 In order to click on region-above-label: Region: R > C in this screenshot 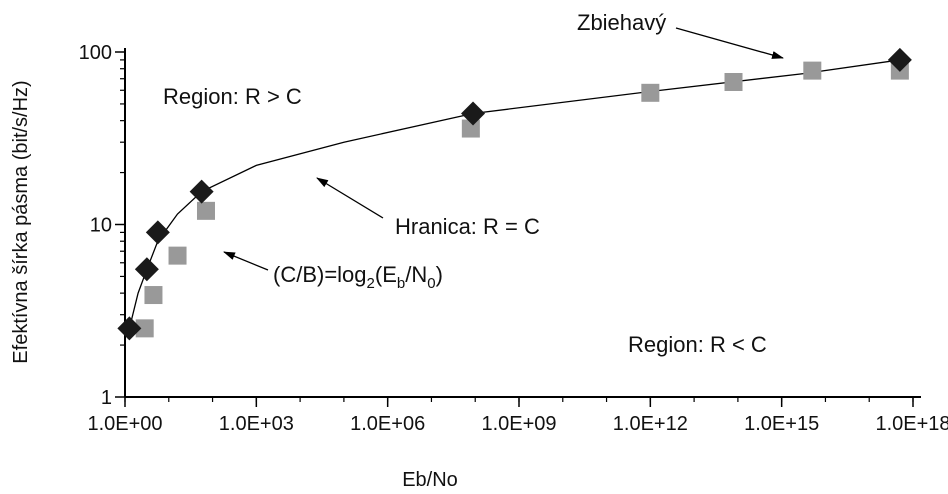, I will do `click(232, 96)`.